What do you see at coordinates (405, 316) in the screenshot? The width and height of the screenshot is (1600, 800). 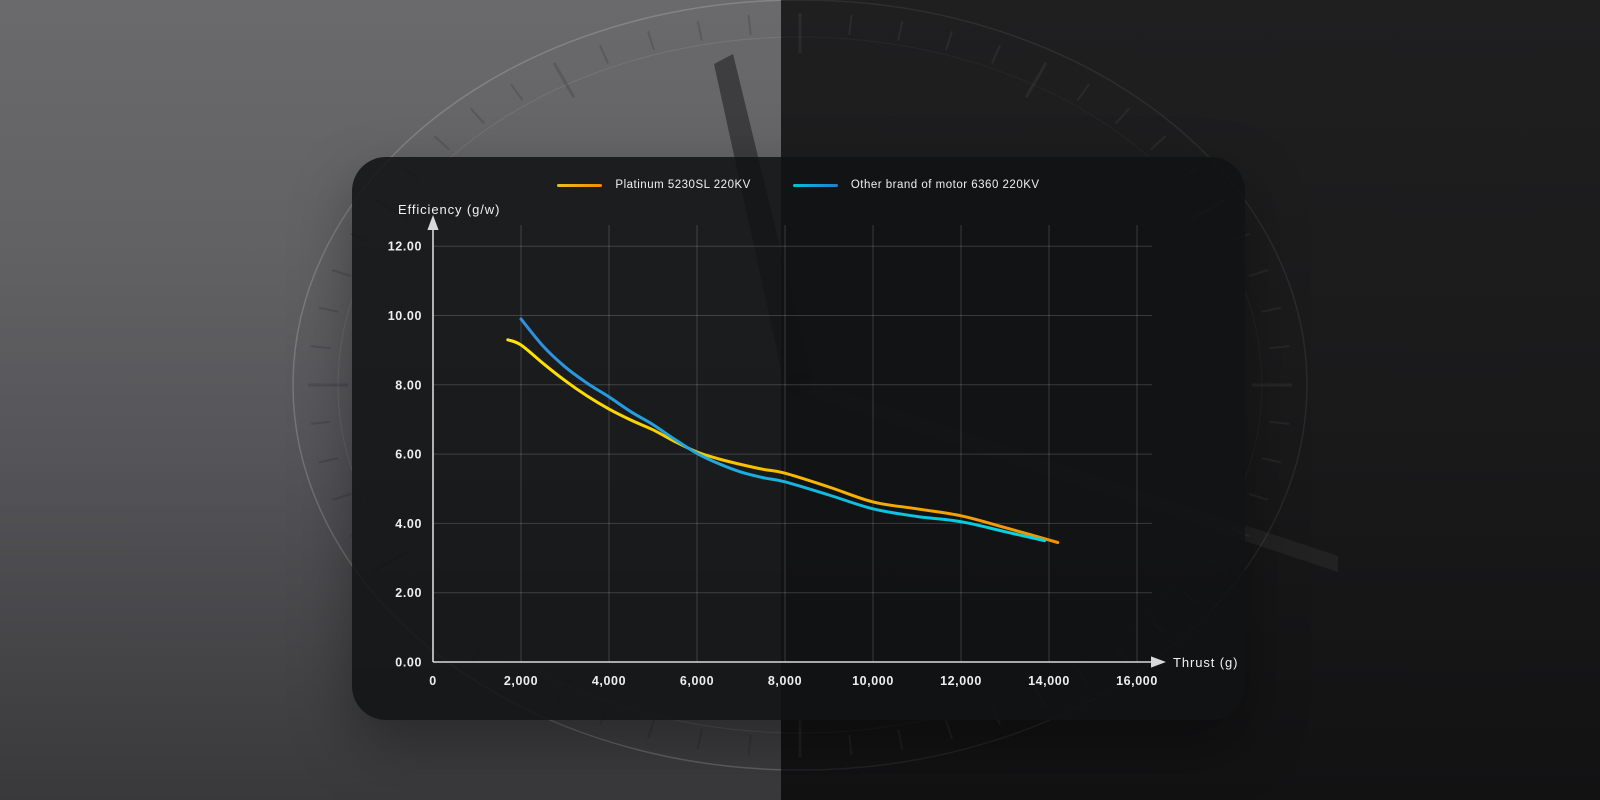 I see `y-tick-label: 10.00` at bounding box center [405, 316].